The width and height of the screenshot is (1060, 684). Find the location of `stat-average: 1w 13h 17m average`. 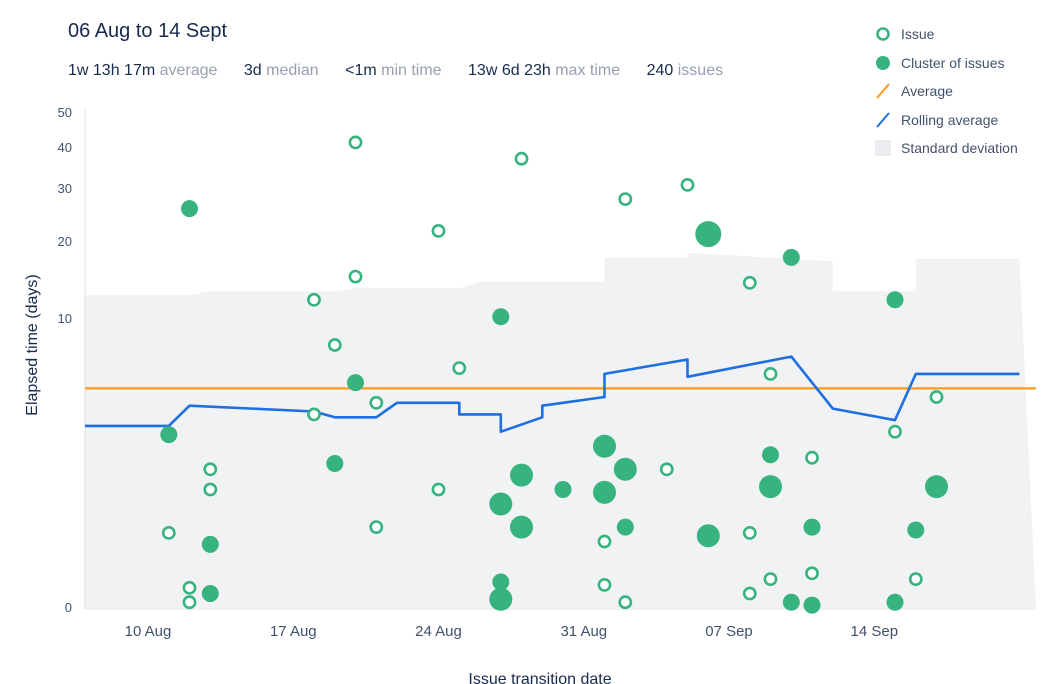

stat-average: 1w 13h 17m average is located at coordinates (142, 70).